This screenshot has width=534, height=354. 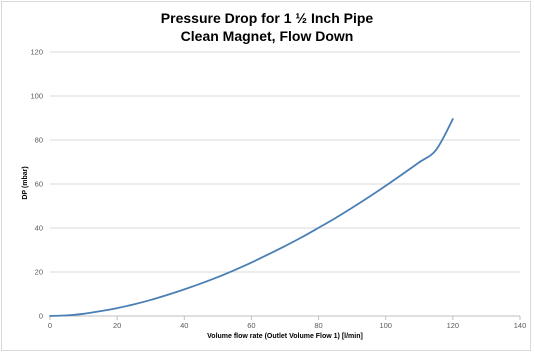 What do you see at coordinates (41, 316) in the screenshot?
I see `y-tick-label: 0` at bounding box center [41, 316].